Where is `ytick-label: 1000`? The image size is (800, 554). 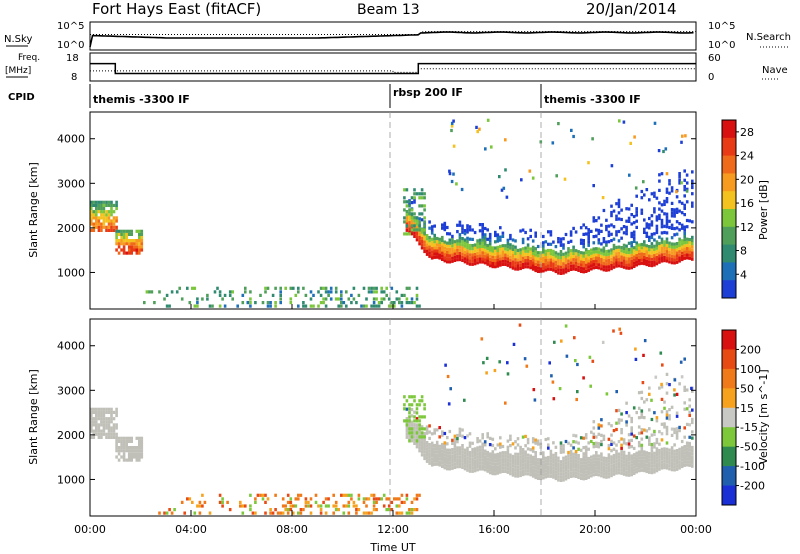
ytick-label: 1000 is located at coordinates (71, 272).